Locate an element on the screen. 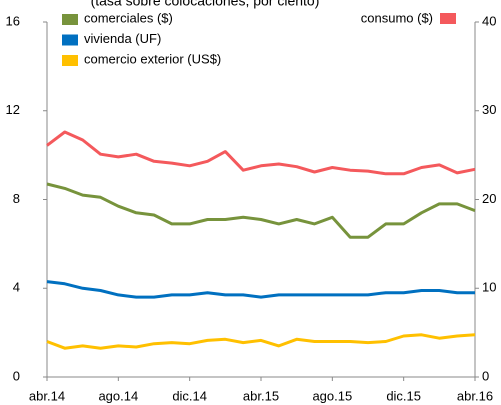  x-tick-label: ago.15 is located at coordinates (332, 395).